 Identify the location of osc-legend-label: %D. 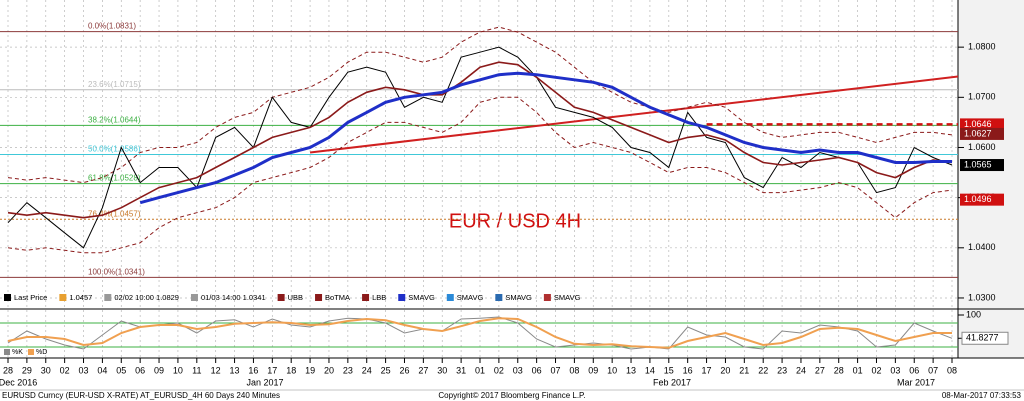
(41, 352).